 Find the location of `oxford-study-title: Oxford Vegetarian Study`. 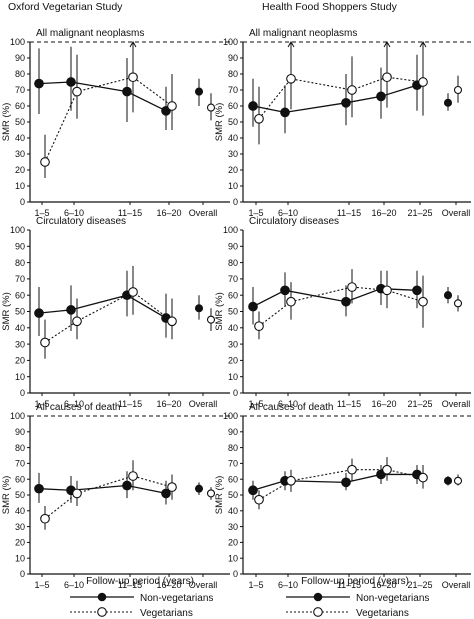

oxford-study-title: Oxford Vegetarian Study is located at coordinates (65, 7).